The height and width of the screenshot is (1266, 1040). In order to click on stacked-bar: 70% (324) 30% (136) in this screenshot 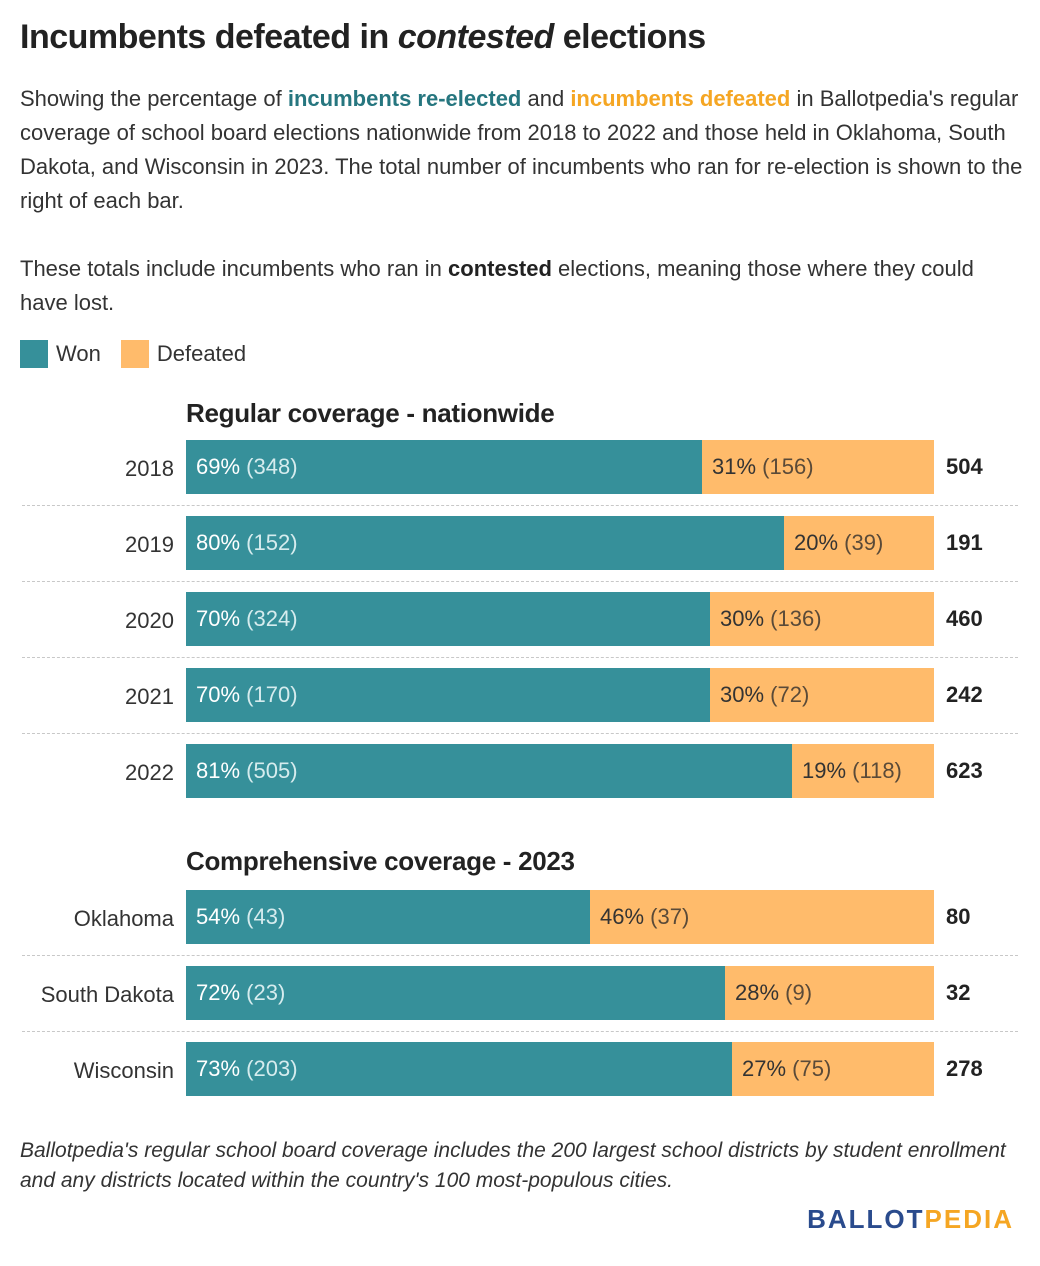, I will do `click(560, 619)`.